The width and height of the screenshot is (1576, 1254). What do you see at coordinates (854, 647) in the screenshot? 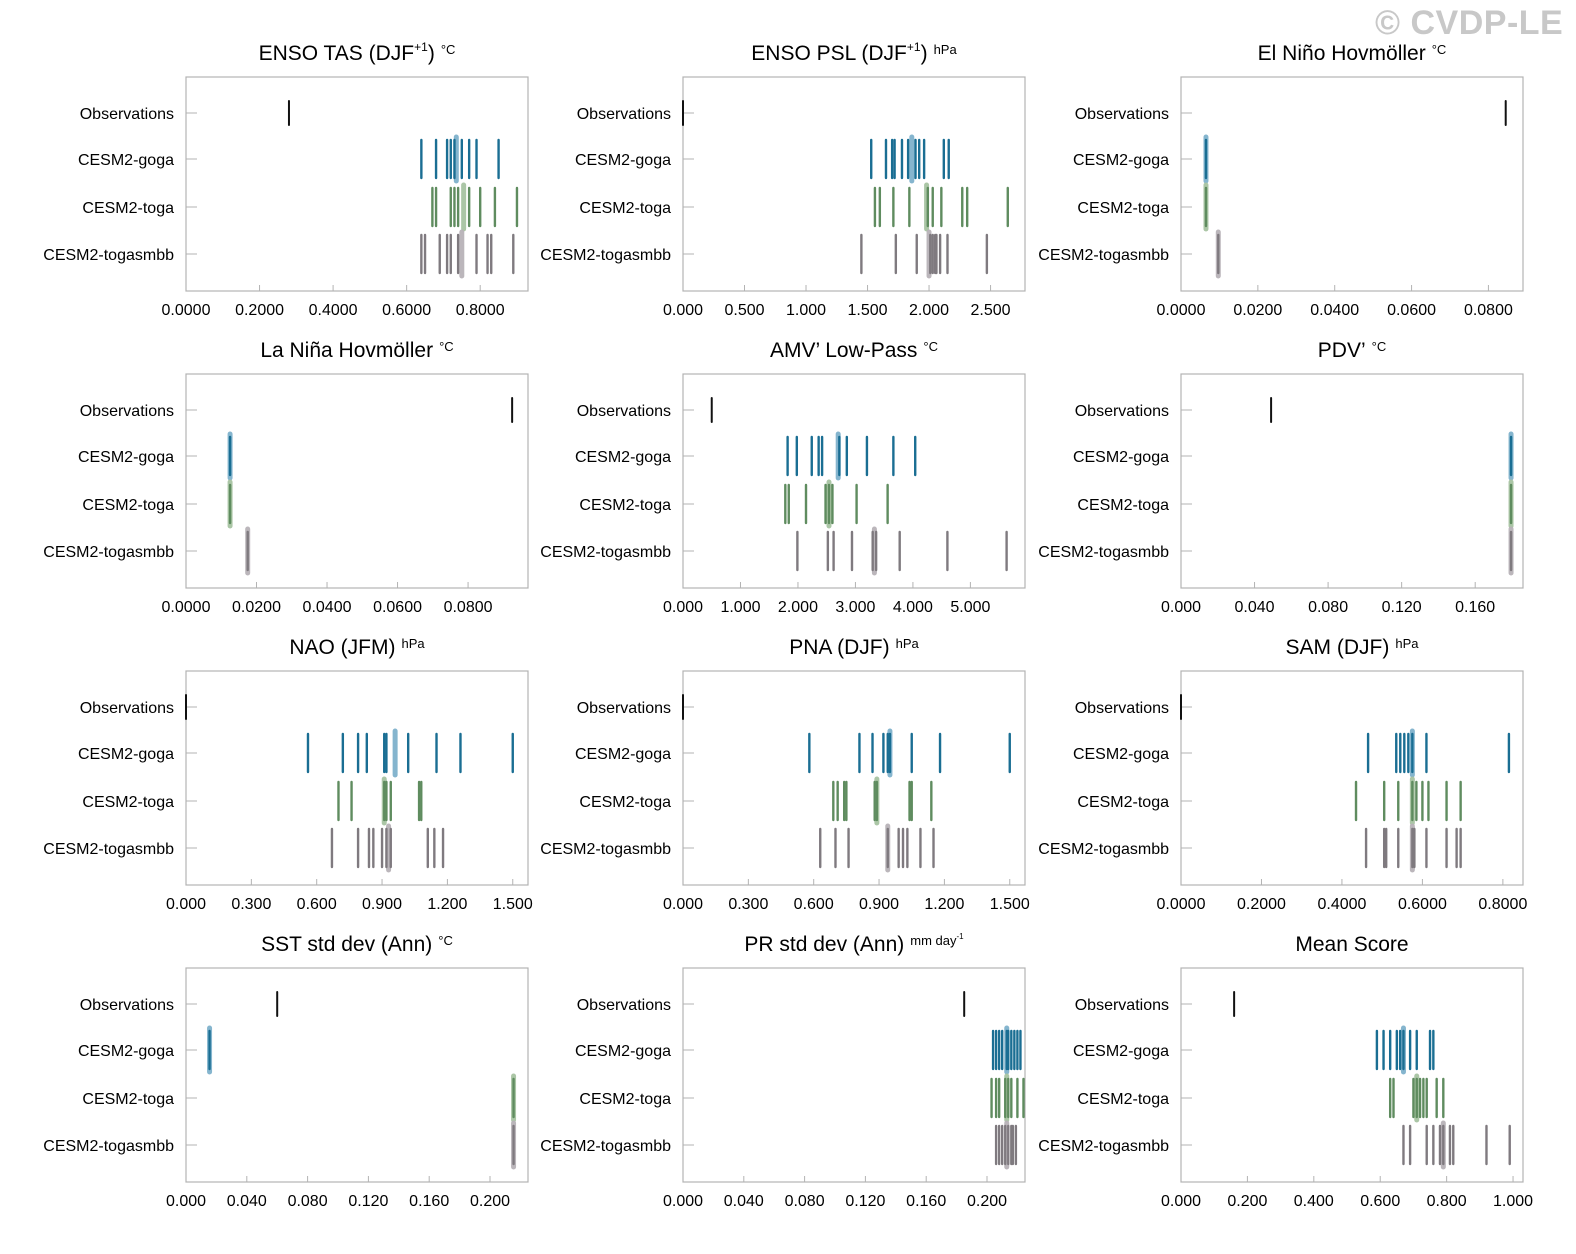
I see `chart-title: PNA (DJF) hPa` at bounding box center [854, 647].